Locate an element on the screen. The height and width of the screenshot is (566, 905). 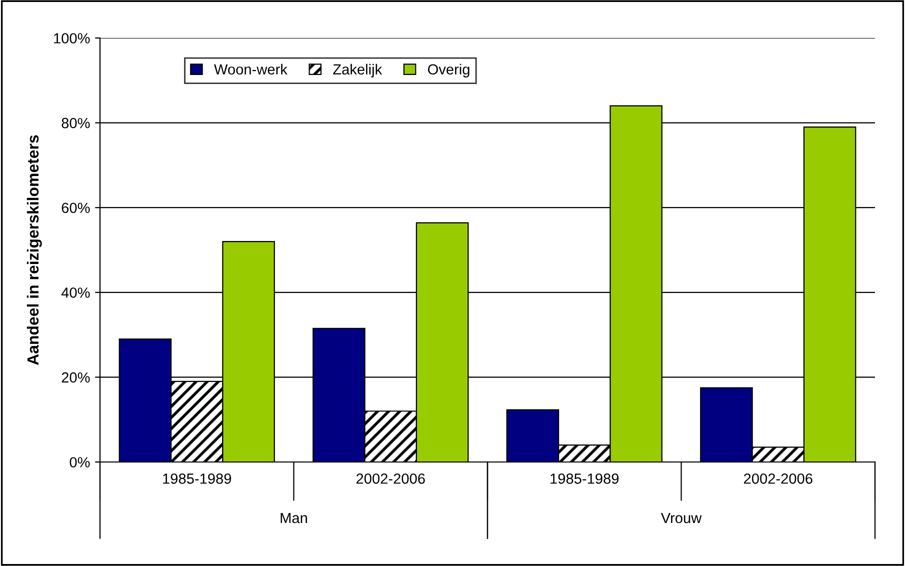
y-tick-label: 80% is located at coordinates (76, 123).